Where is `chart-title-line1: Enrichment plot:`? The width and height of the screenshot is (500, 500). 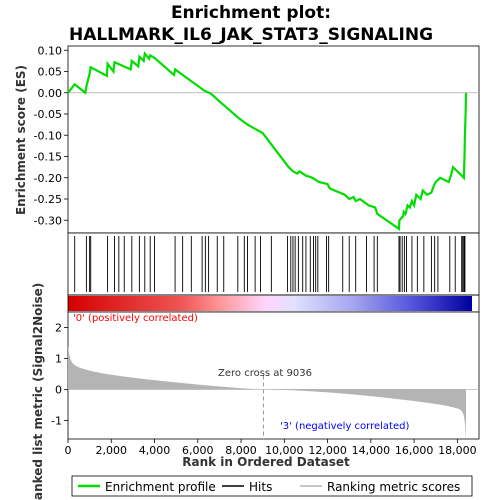 chart-title-line1: Enrichment plot: is located at coordinates (251, 13).